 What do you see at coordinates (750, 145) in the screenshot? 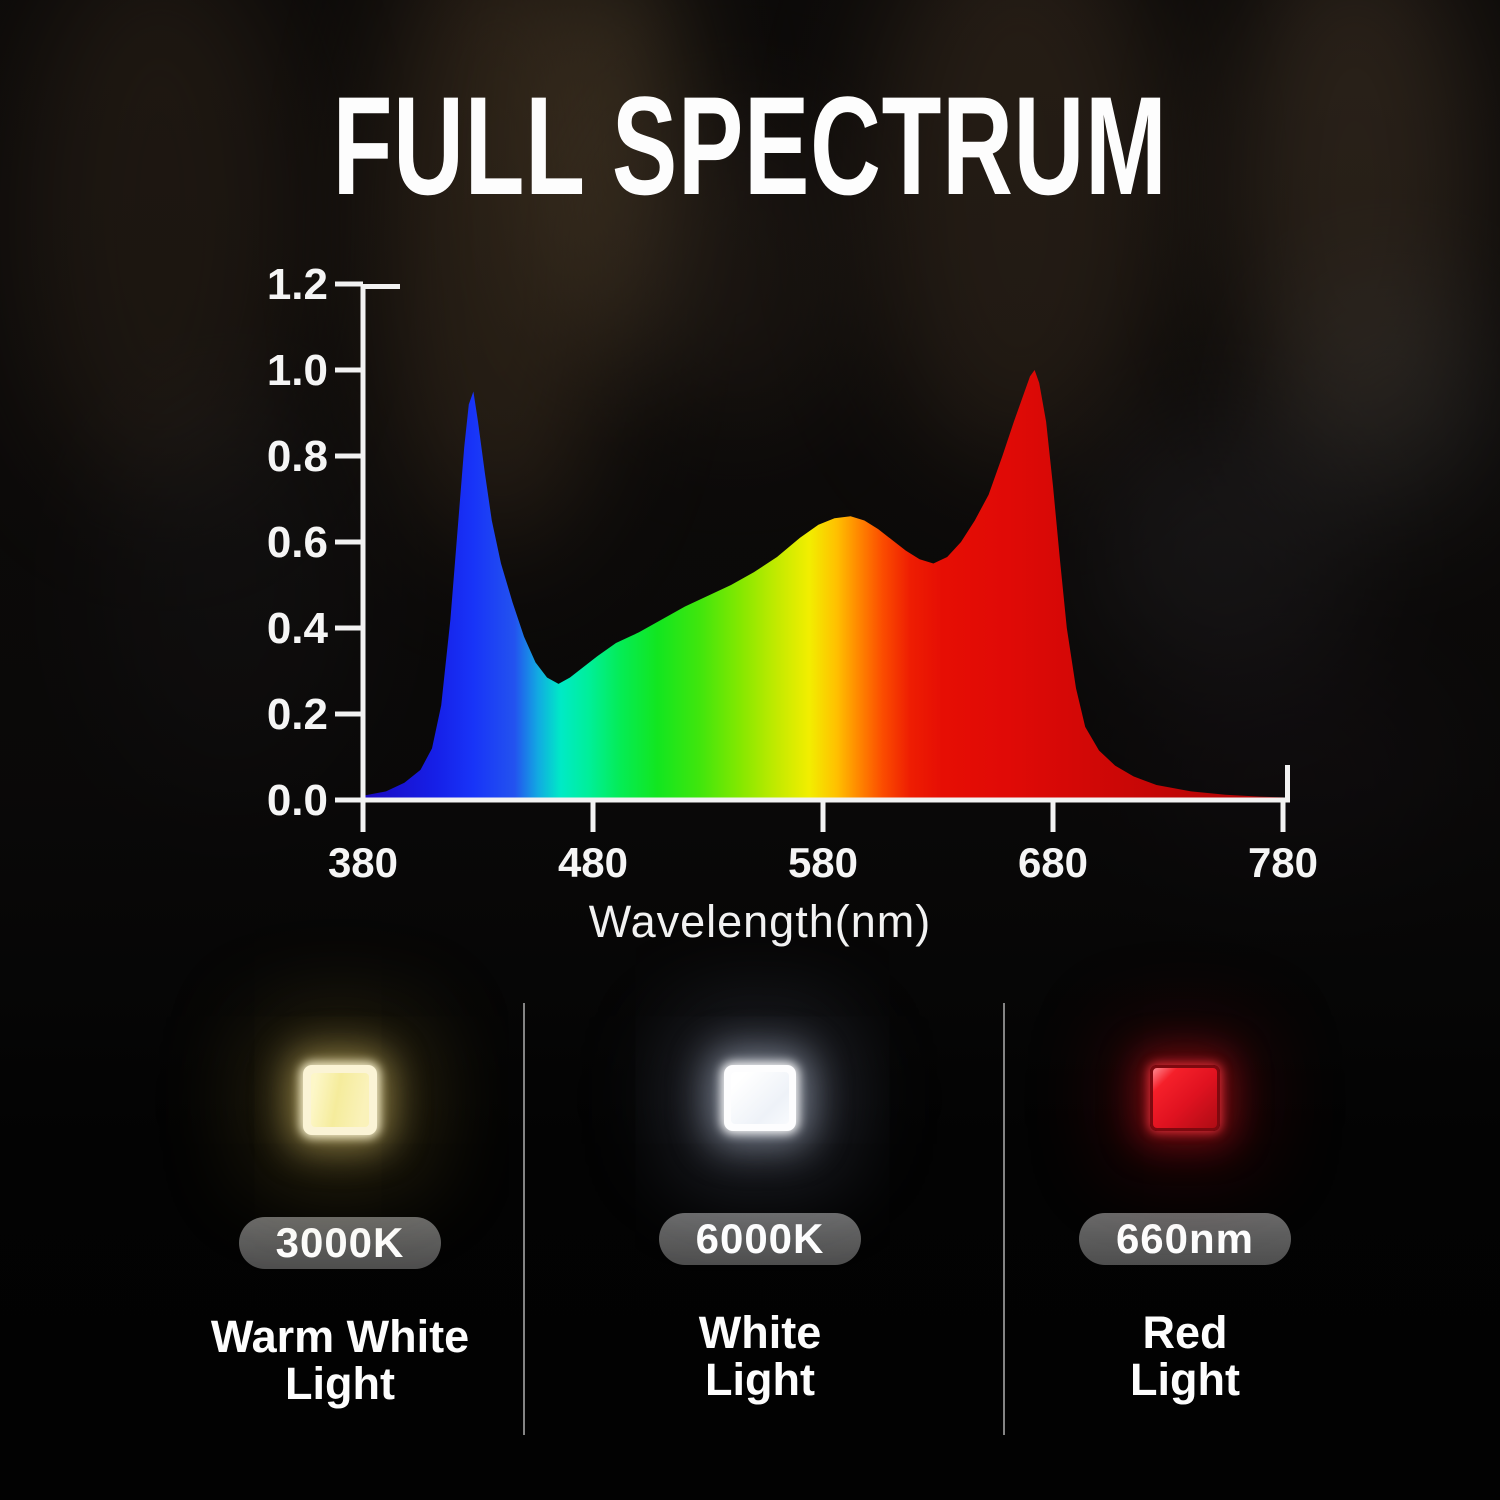
I see `page-title: FULL SPECTRUM` at bounding box center [750, 145].